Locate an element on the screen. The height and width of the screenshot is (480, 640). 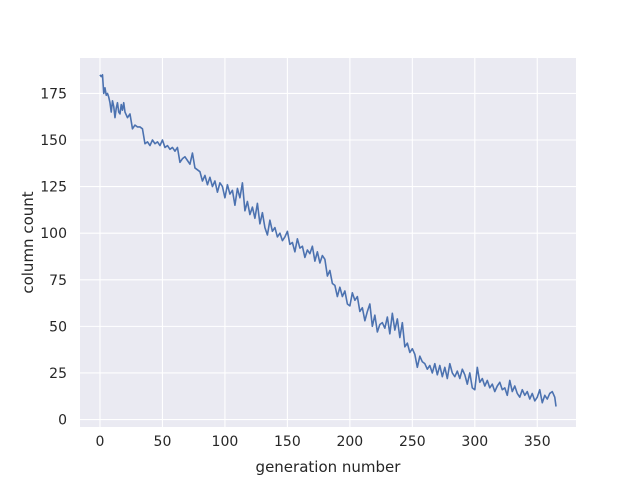
y-tick-label: 125 is located at coordinates (53, 188).